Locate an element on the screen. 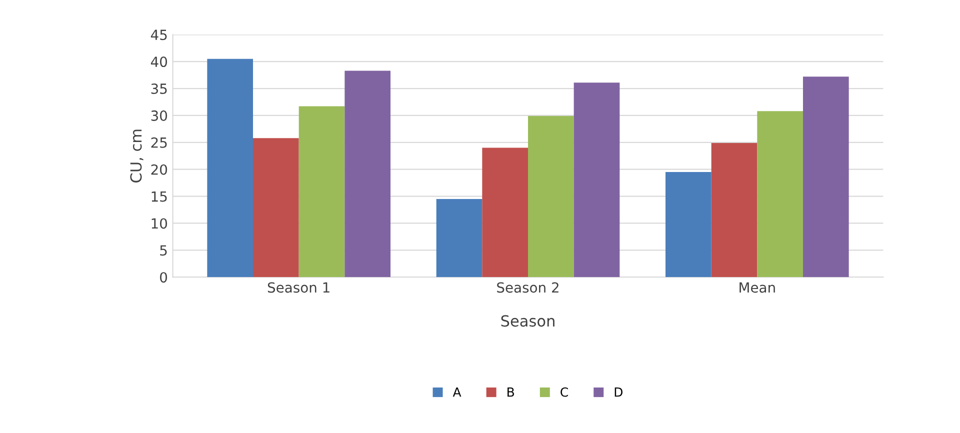 This screenshot has width=960, height=433. x-tick-label: Mean is located at coordinates (757, 287).